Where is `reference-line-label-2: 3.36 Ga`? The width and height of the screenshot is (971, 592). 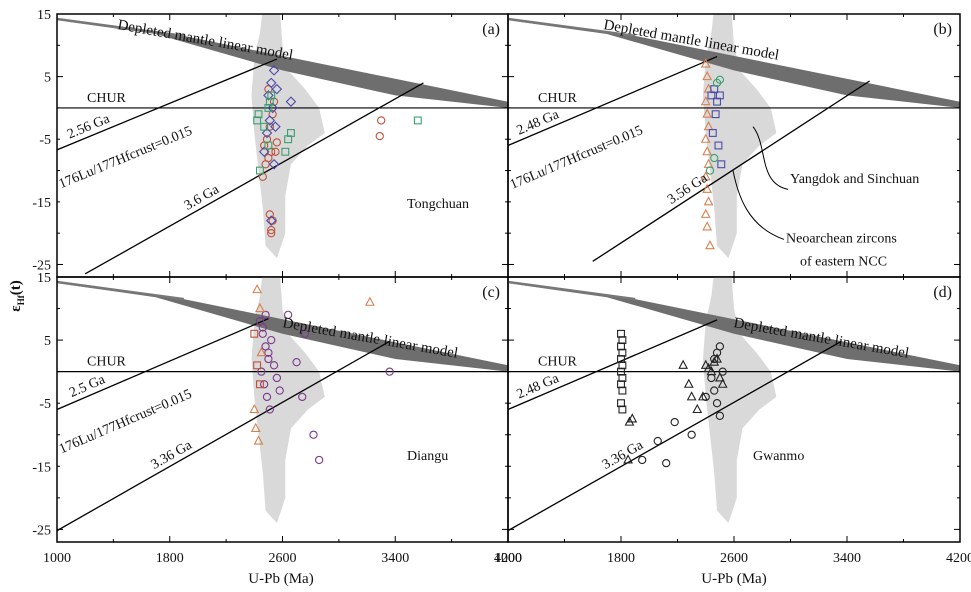 reference-line-label-2: 3.36 Ga is located at coordinates (623, 454).